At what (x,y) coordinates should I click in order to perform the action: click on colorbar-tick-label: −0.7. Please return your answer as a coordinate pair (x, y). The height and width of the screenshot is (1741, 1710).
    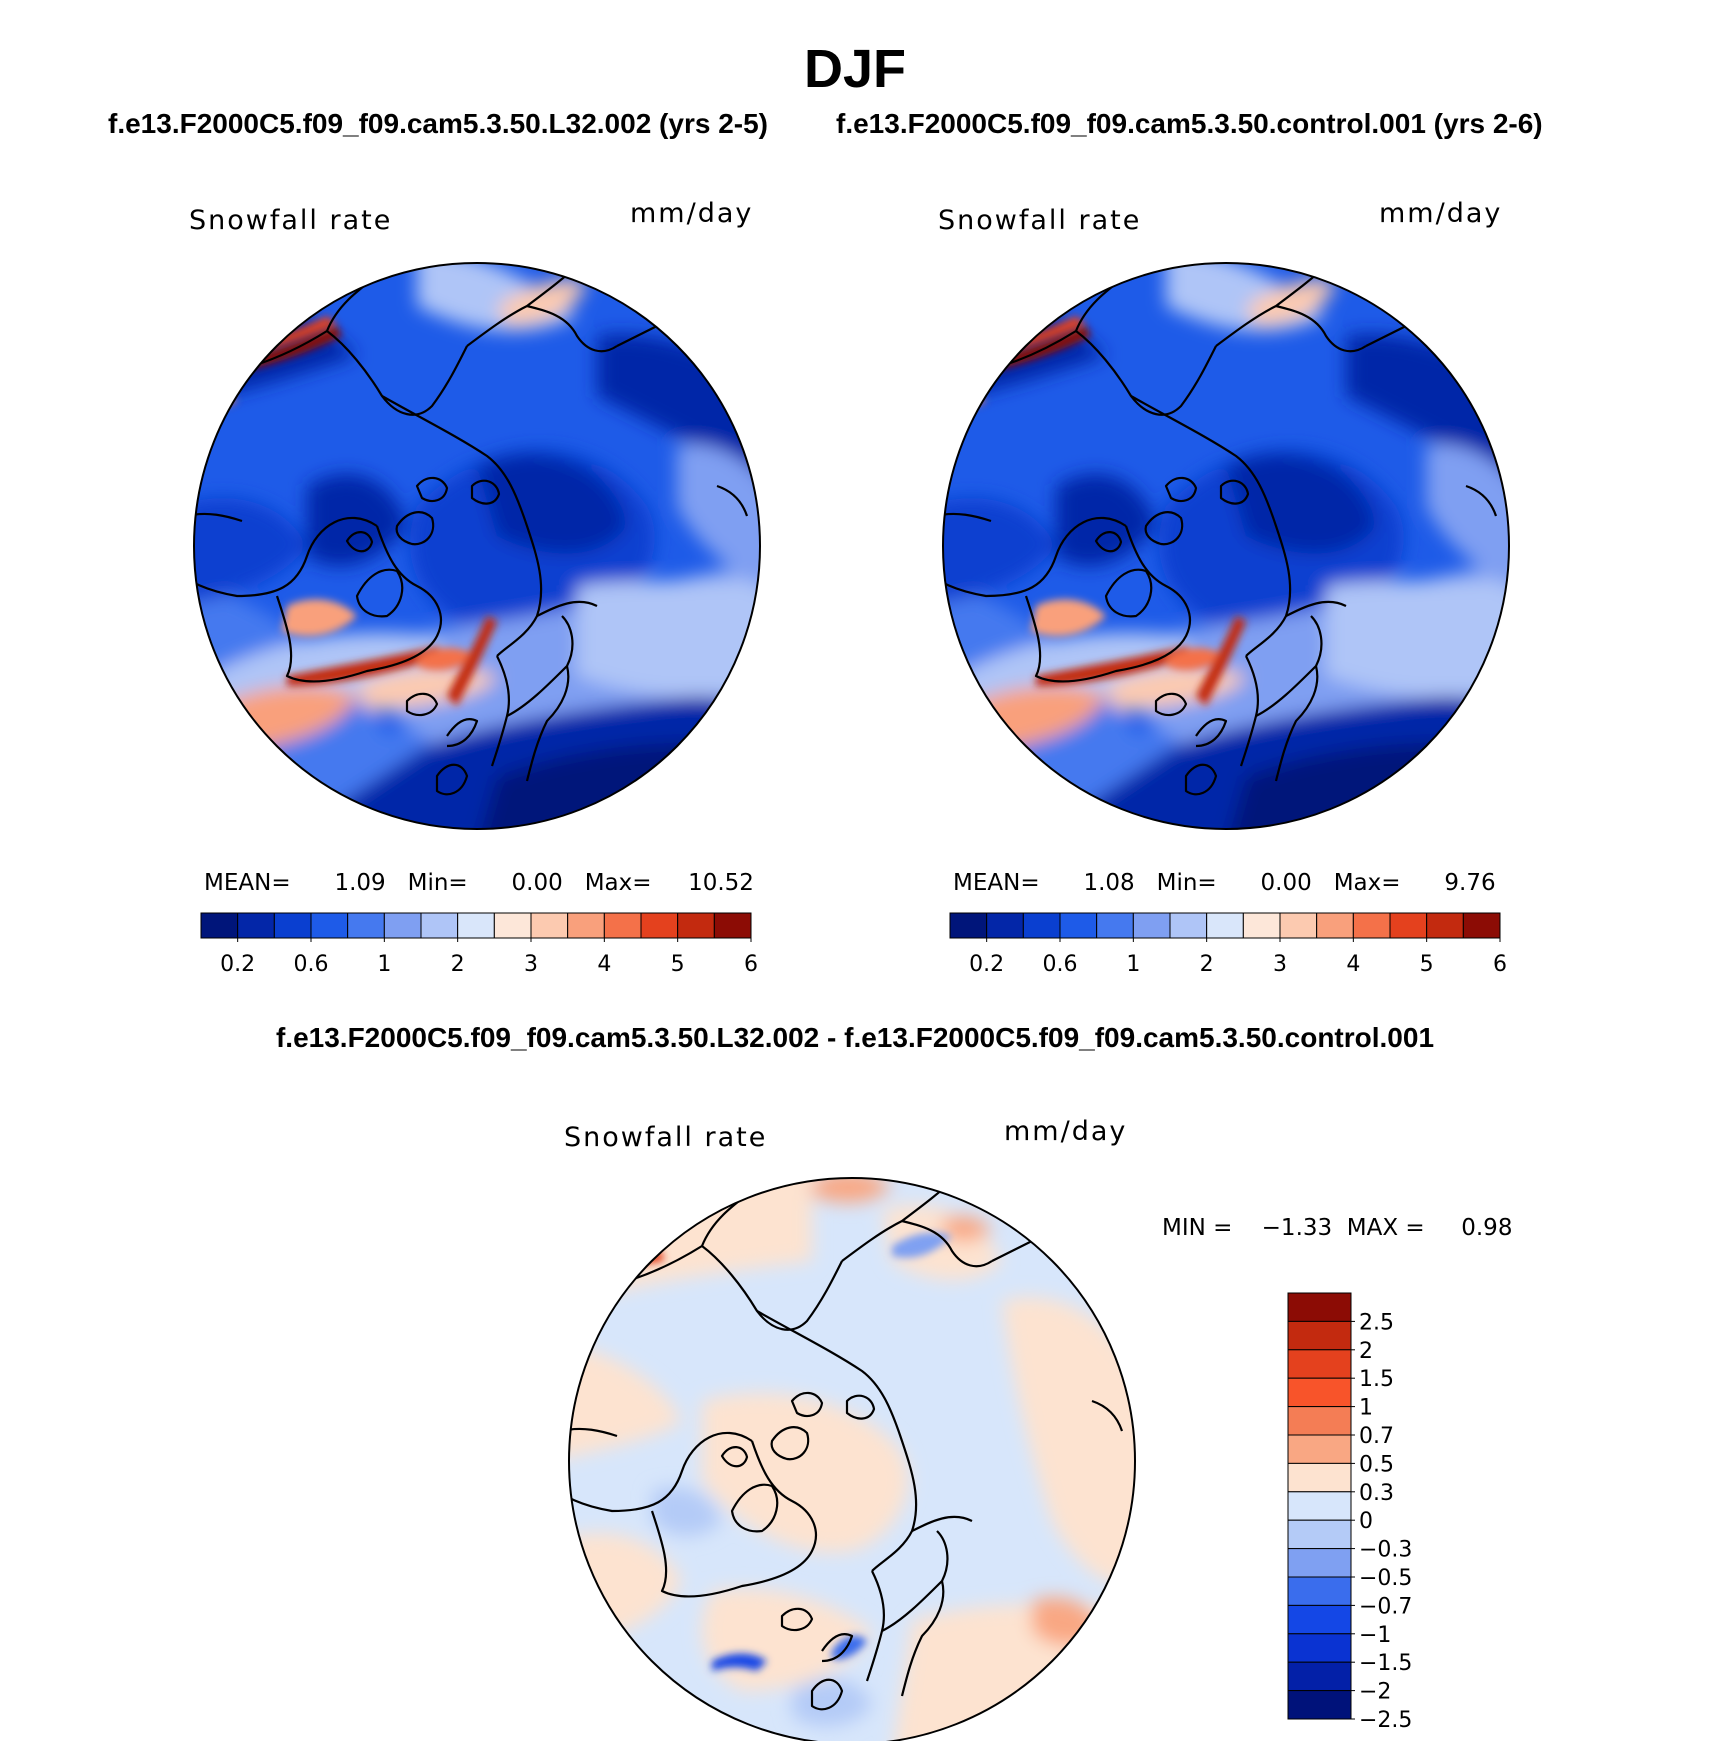
    Looking at the image, I should click on (1385, 1606).